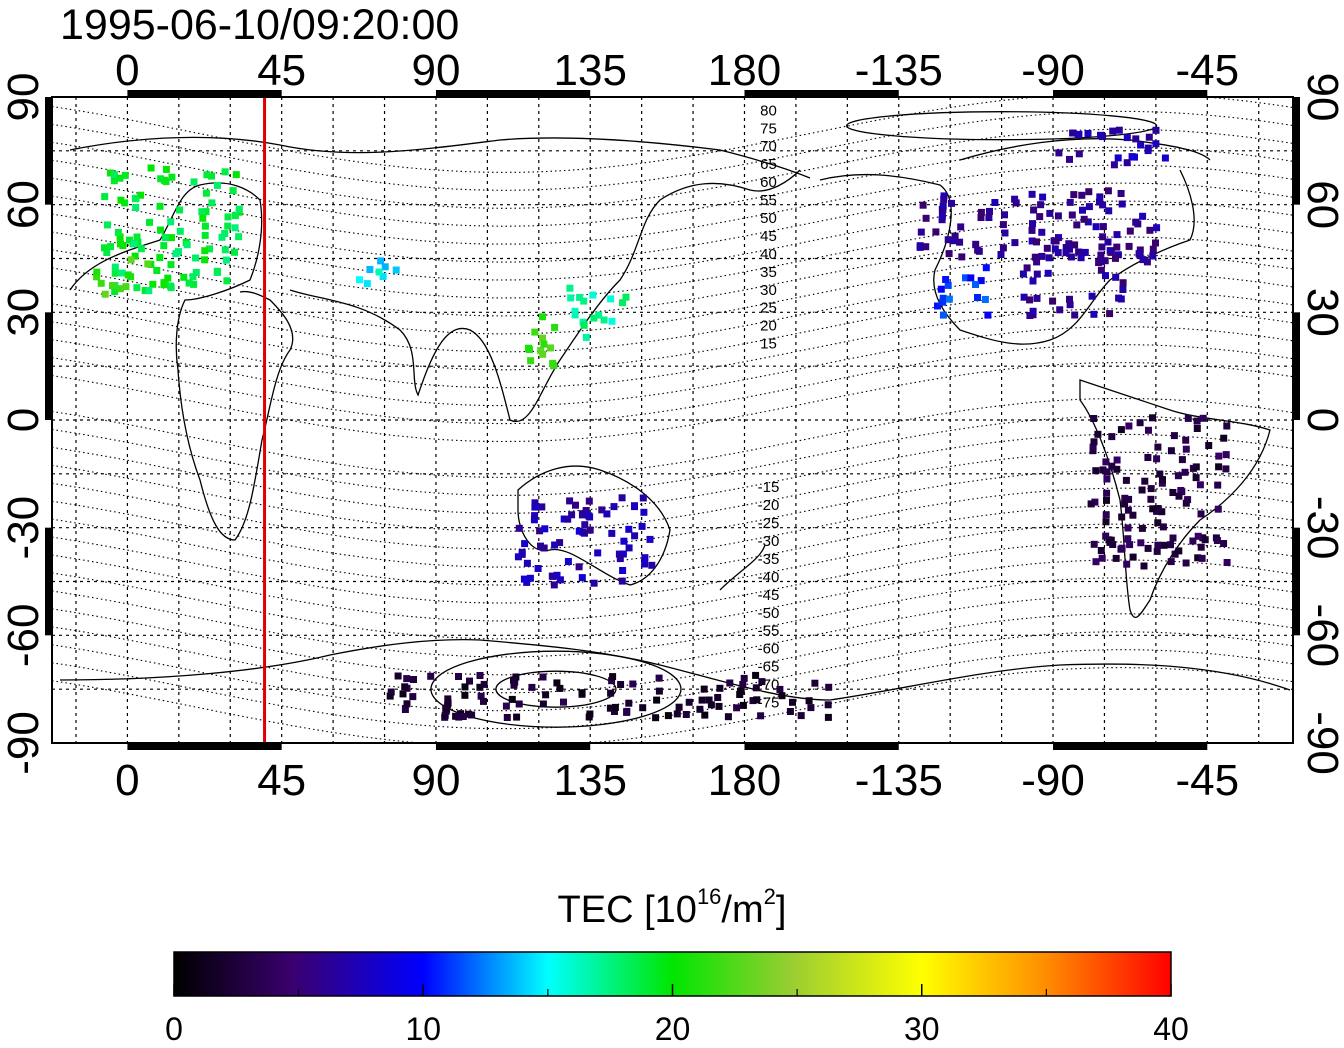  Describe the element at coordinates (1053, 780) in the screenshot. I see `lon-tick-label-bottom: -90` at that location.